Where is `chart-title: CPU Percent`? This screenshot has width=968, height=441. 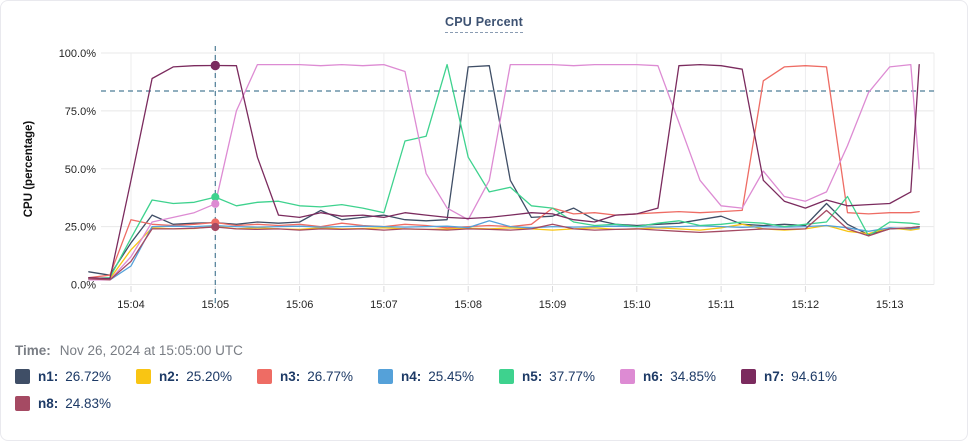
chart-title: CPU Percent is located at coordinates (484, 23).